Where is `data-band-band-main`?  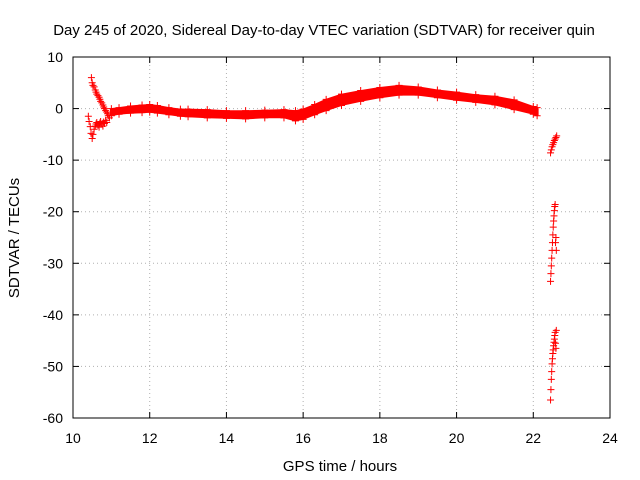
data-band-band-main is located at coordinates (324, 103).